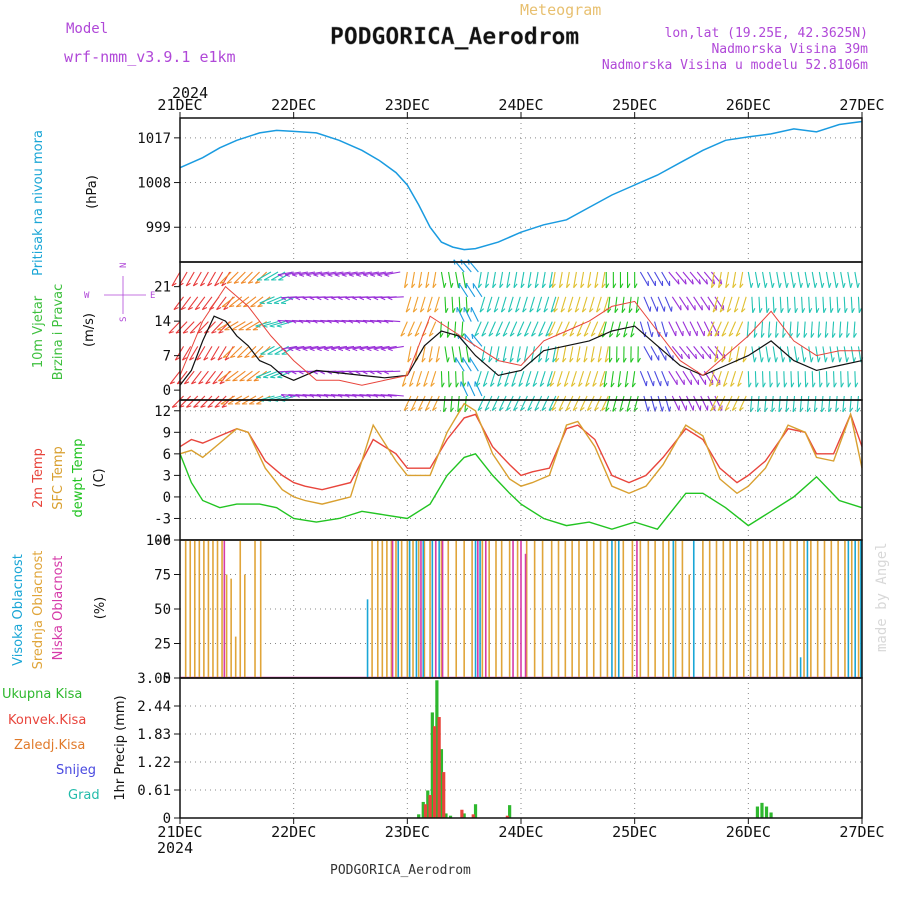 This screenshot has width=900, height=900. I want to click on wind-compass: N W E S, so click(119, 292).